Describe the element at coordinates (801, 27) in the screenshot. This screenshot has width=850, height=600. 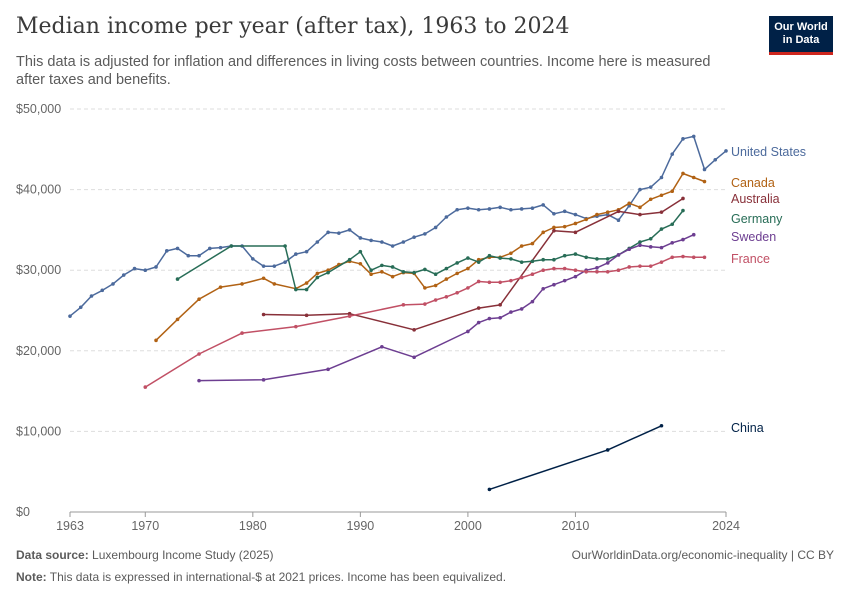
I see `logo-line-1: Our World` at that location.